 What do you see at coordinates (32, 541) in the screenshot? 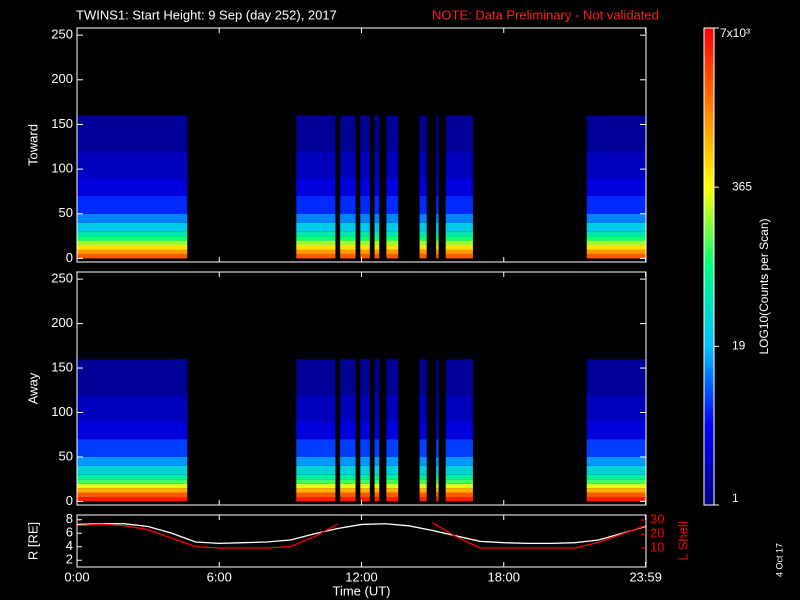
I see `y-axis-label: R [RE]` at bounding box center [32, 541].